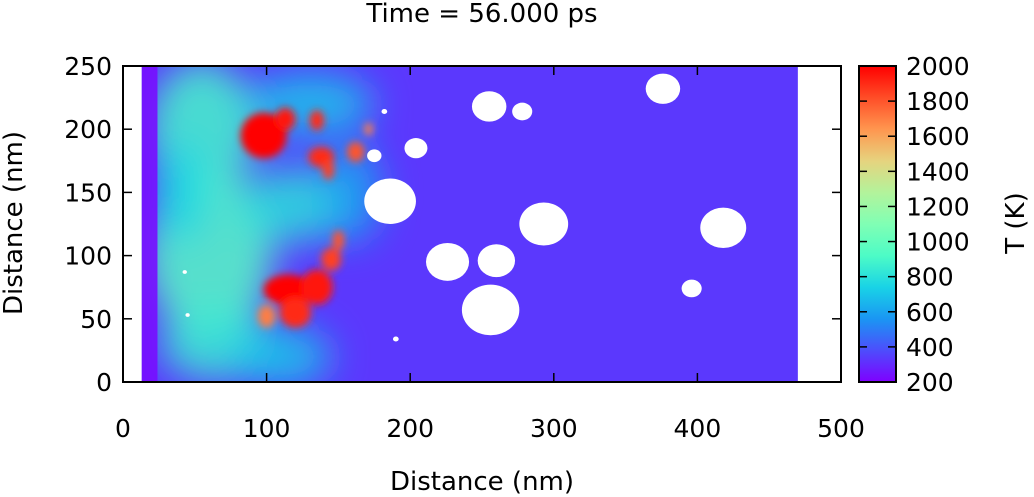  I want to click on y-tick-label: 250, so click(88, 66).